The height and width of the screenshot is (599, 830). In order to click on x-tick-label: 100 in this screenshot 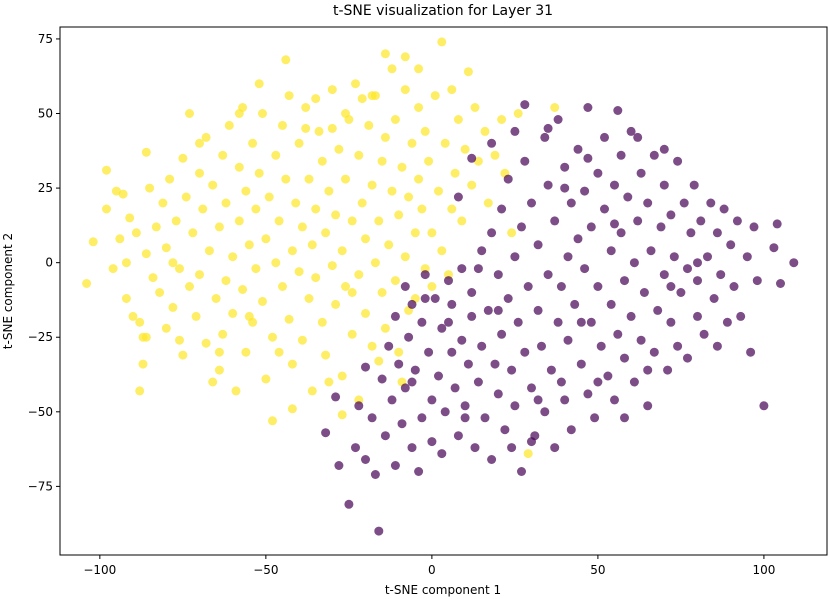, I will do `click(763, 570)`.